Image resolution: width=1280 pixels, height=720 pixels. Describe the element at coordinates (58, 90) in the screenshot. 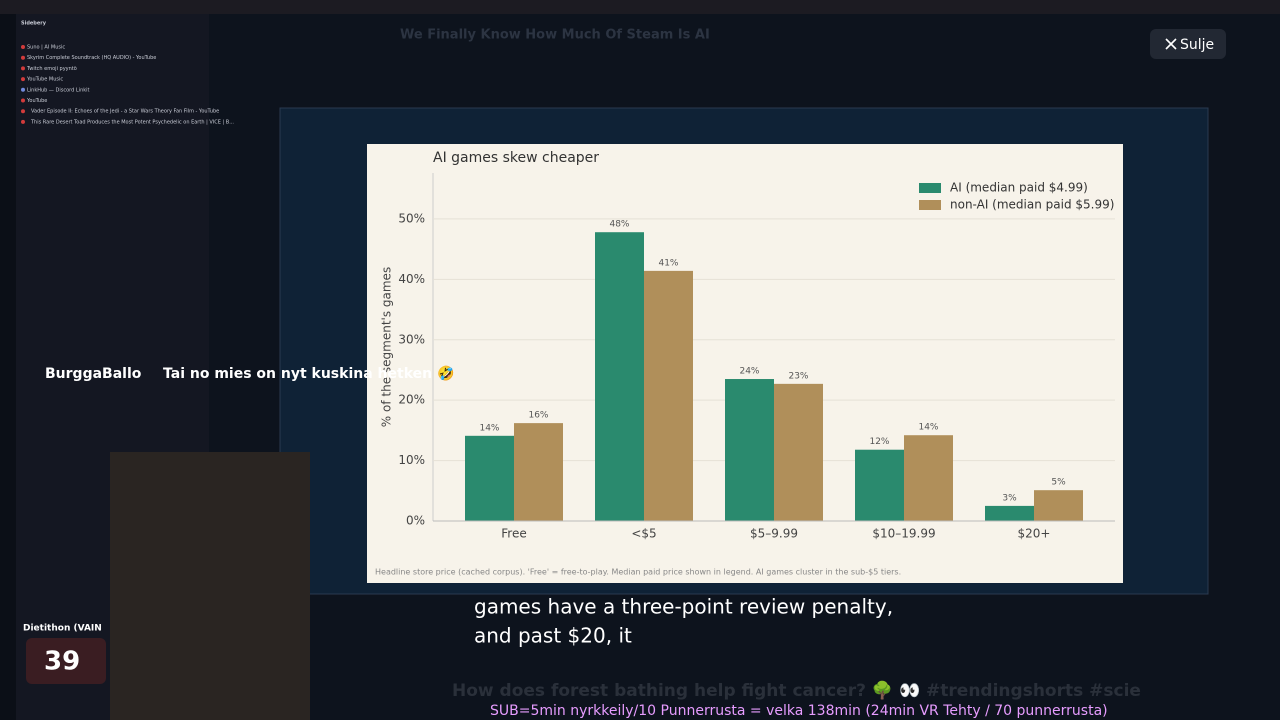

I see `tab-title: LinkHub — Discord Linkit` at that location.